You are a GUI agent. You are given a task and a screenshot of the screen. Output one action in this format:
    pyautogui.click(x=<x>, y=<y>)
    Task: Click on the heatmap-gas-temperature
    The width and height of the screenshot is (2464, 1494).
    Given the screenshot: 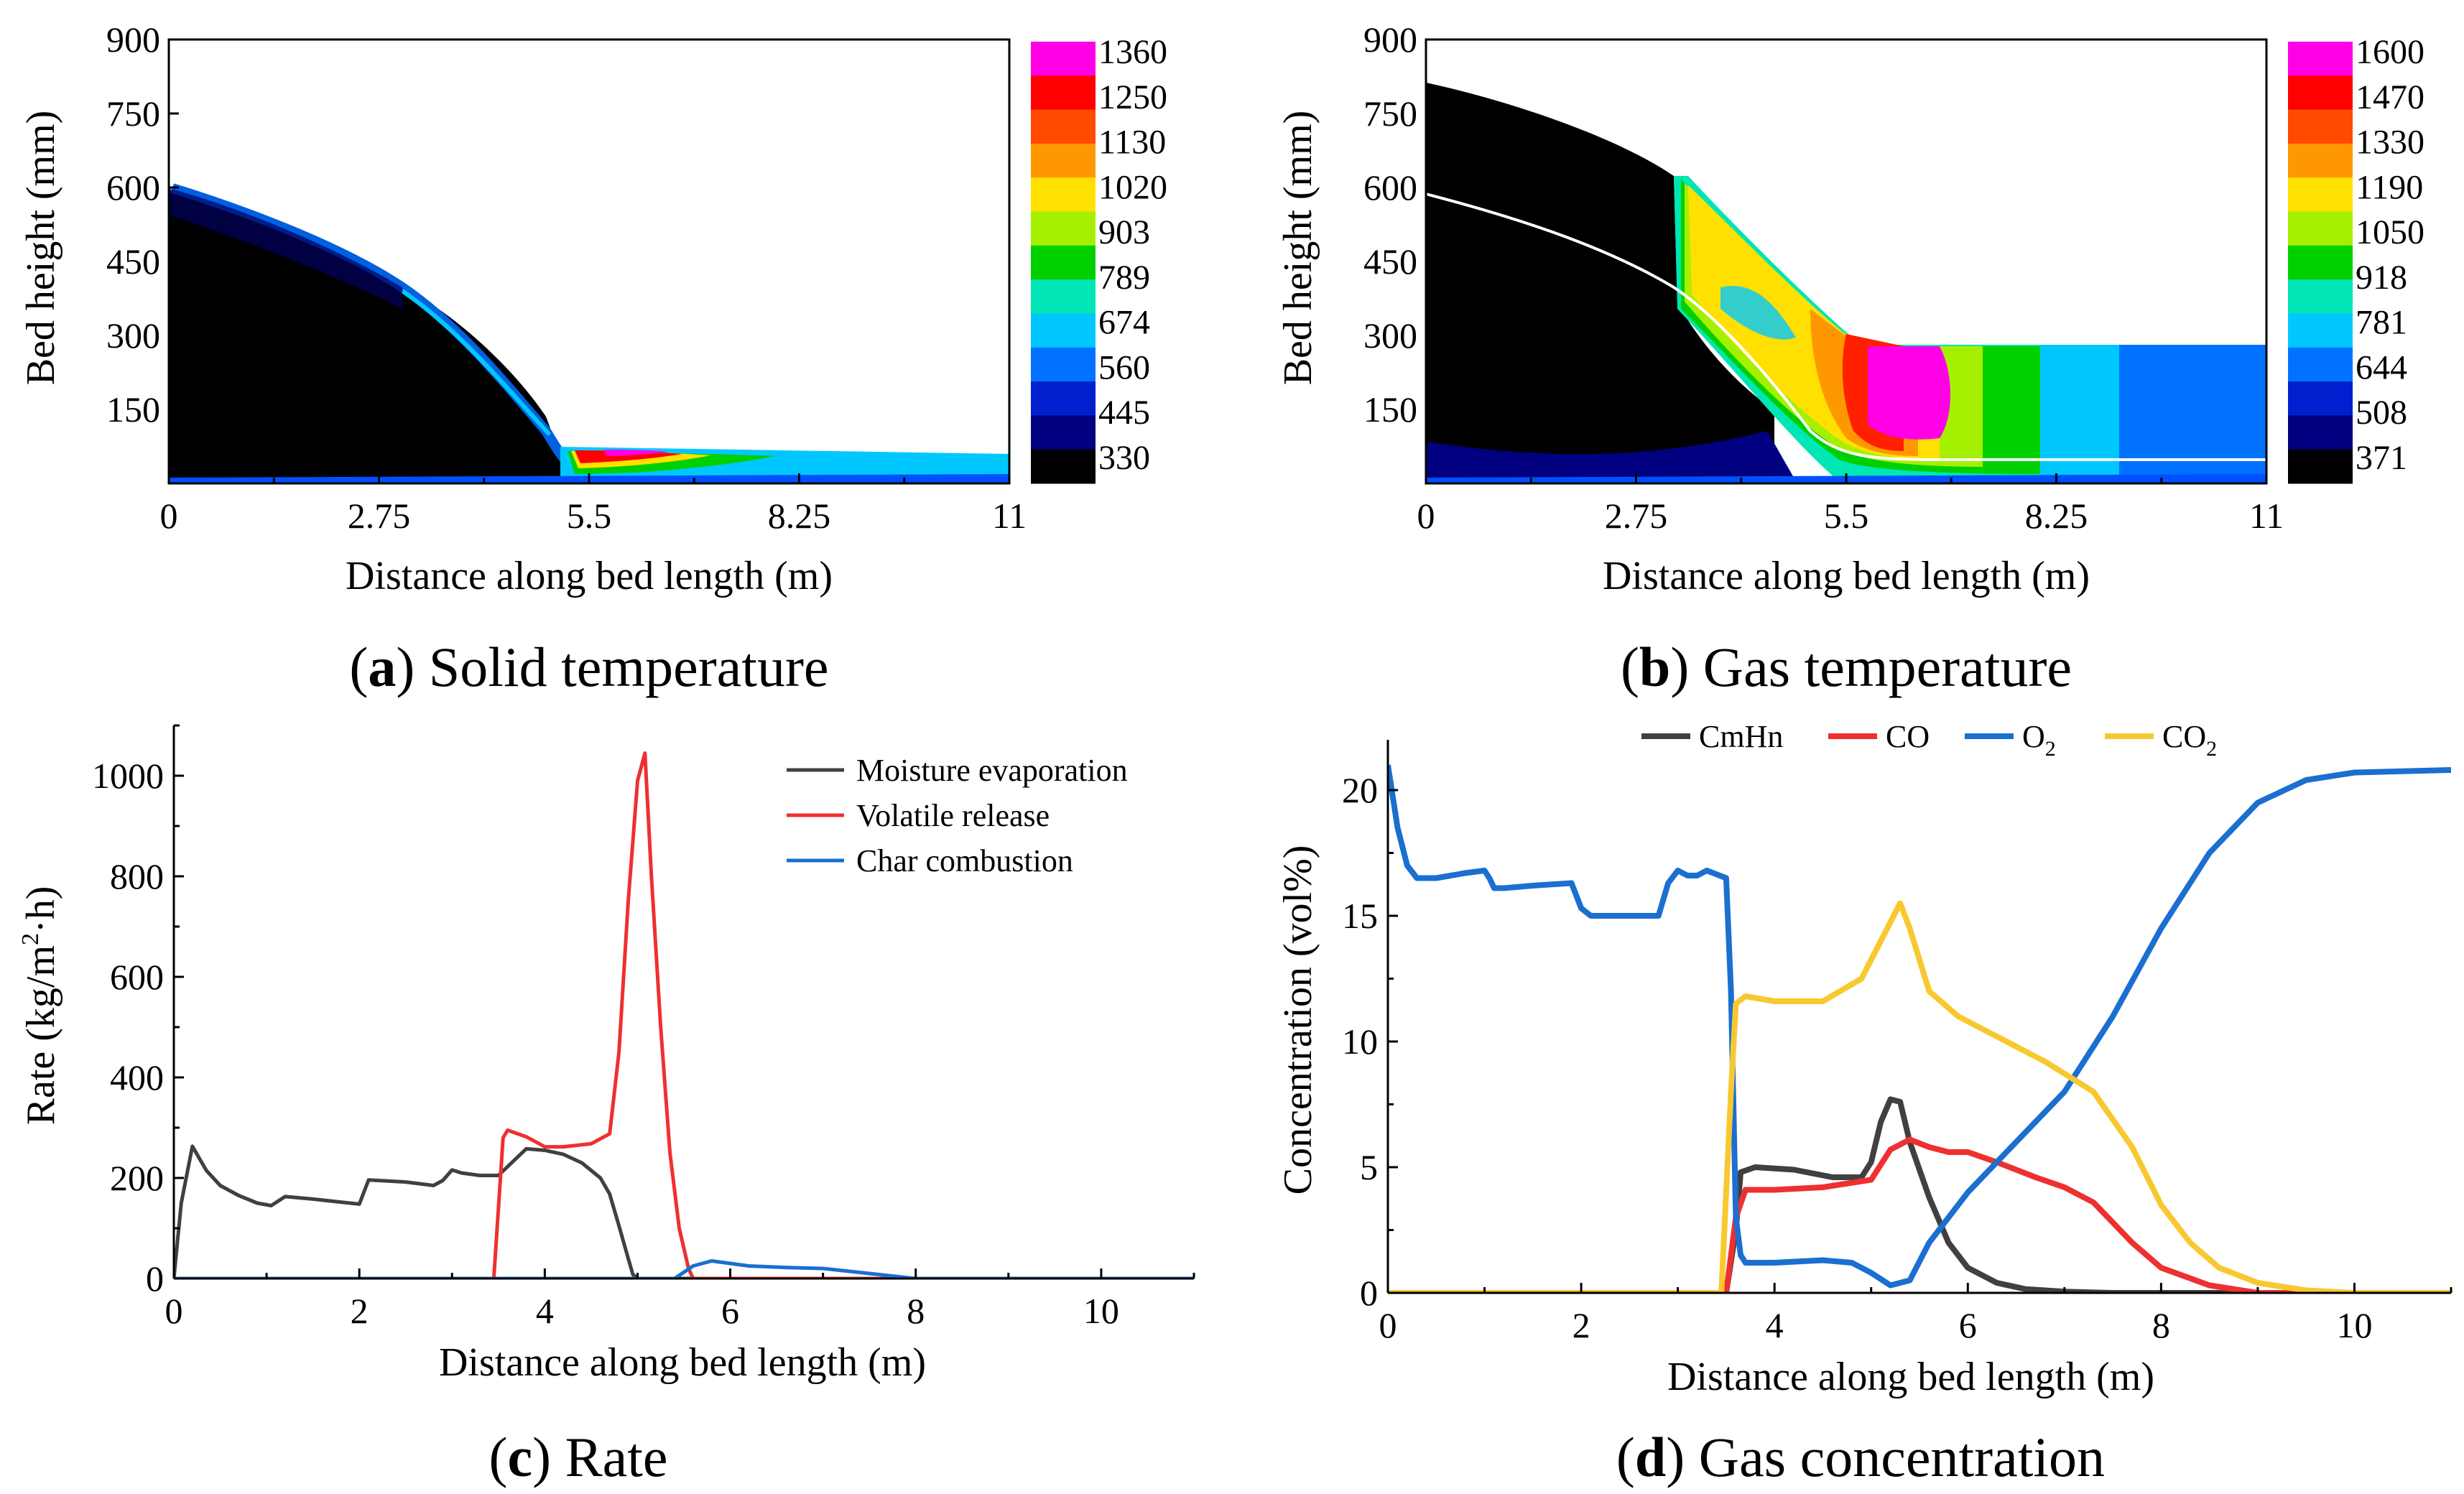 What is the action you would take?
    pyautogui.click(x=1846, y=283)
    